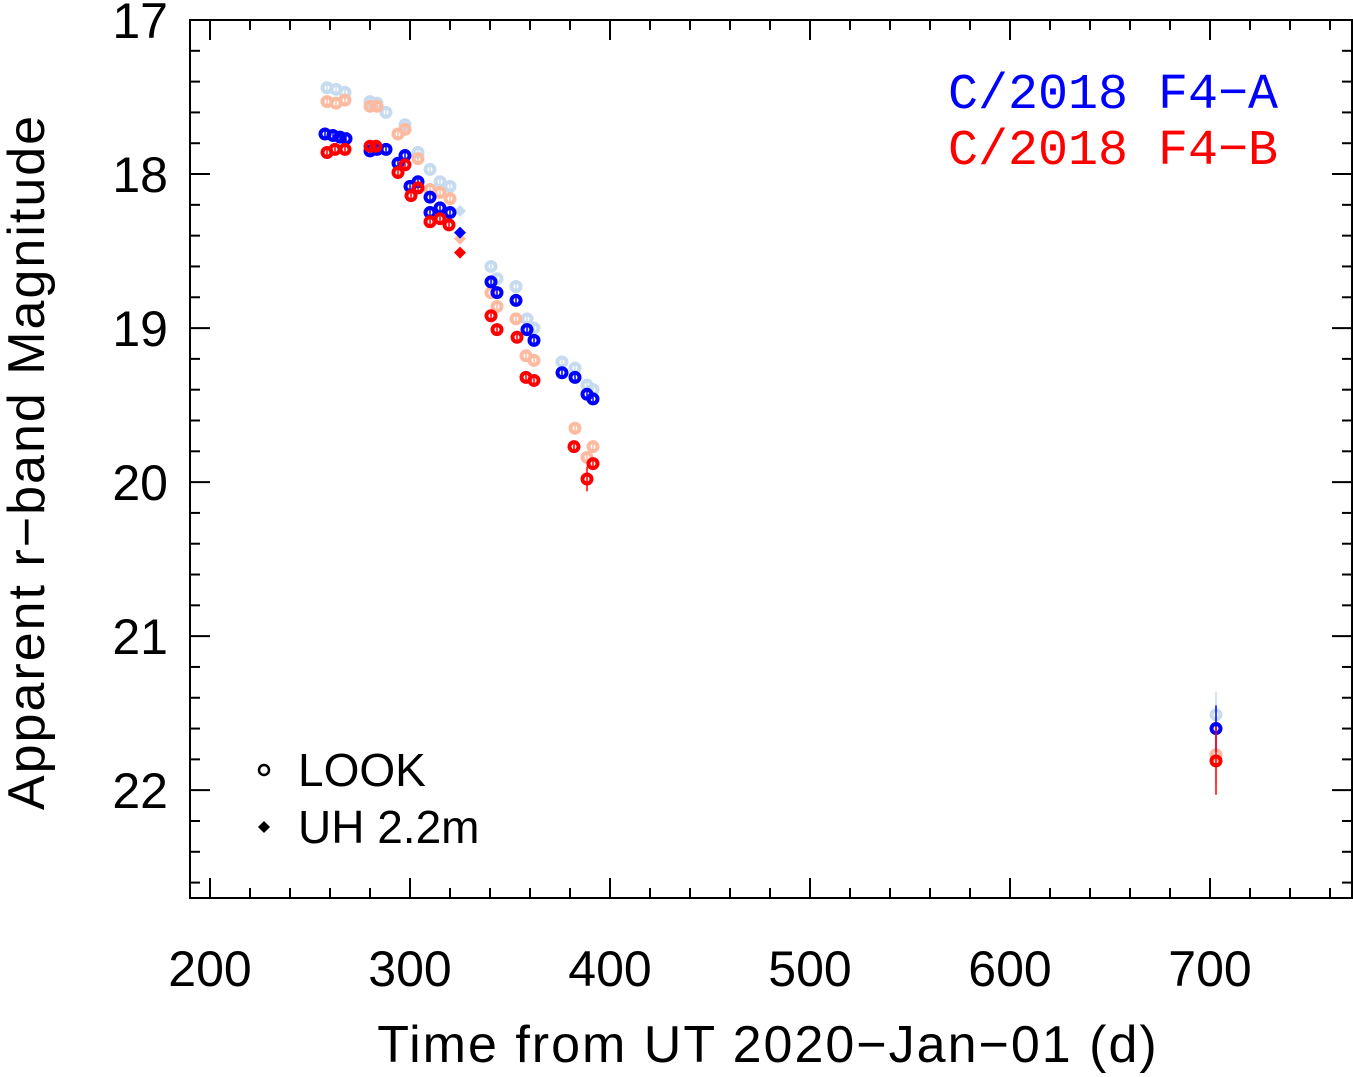 The height and width of the screenshot is (1077, 1353). Describe the element at coordinates (140, 175) in the screenshot. I see `y-tick-label: 18` at that location.